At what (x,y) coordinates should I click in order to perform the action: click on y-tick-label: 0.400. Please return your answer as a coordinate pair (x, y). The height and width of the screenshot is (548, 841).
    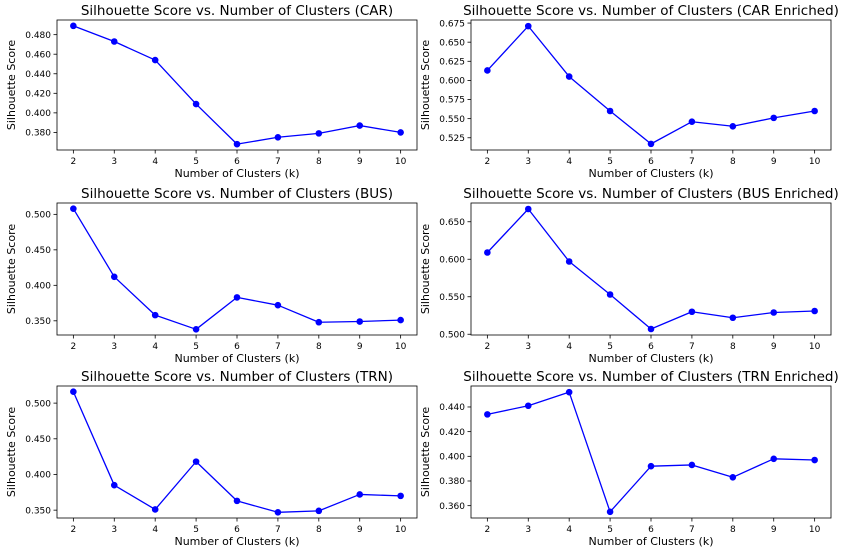
    Looking at the image, I should click on (452, 458).